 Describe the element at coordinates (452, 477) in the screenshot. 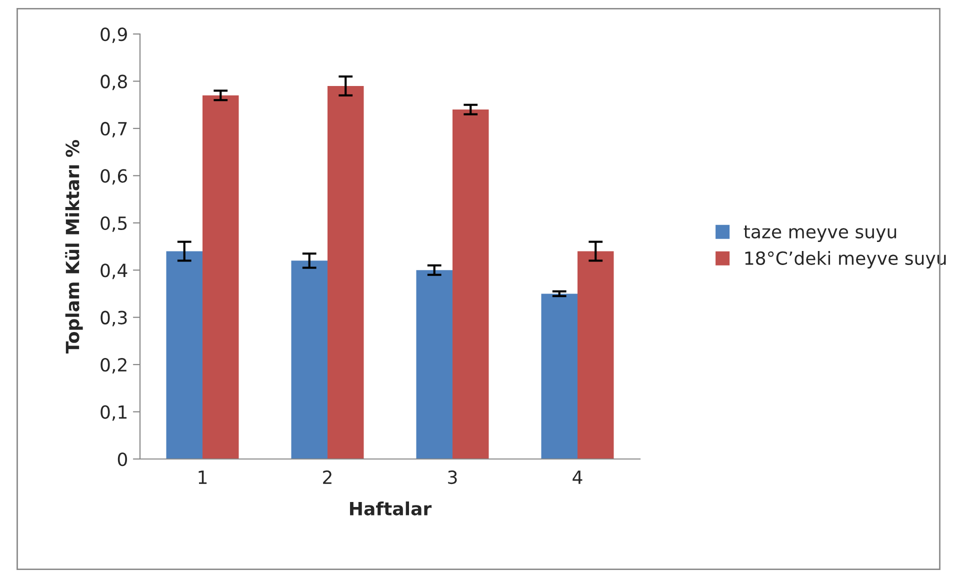

I see `x-tick-label: 3` at that location.